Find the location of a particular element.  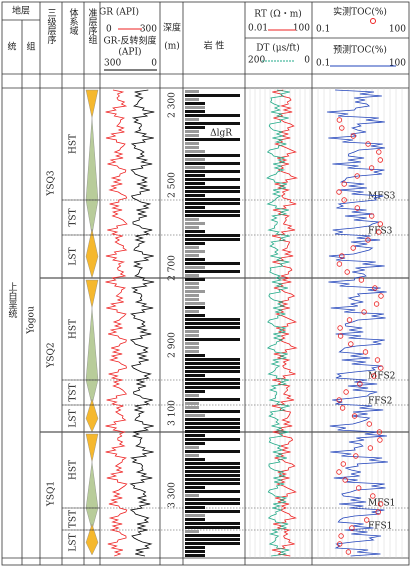

column-header: 体系域 is located at coordinates (73, 21).